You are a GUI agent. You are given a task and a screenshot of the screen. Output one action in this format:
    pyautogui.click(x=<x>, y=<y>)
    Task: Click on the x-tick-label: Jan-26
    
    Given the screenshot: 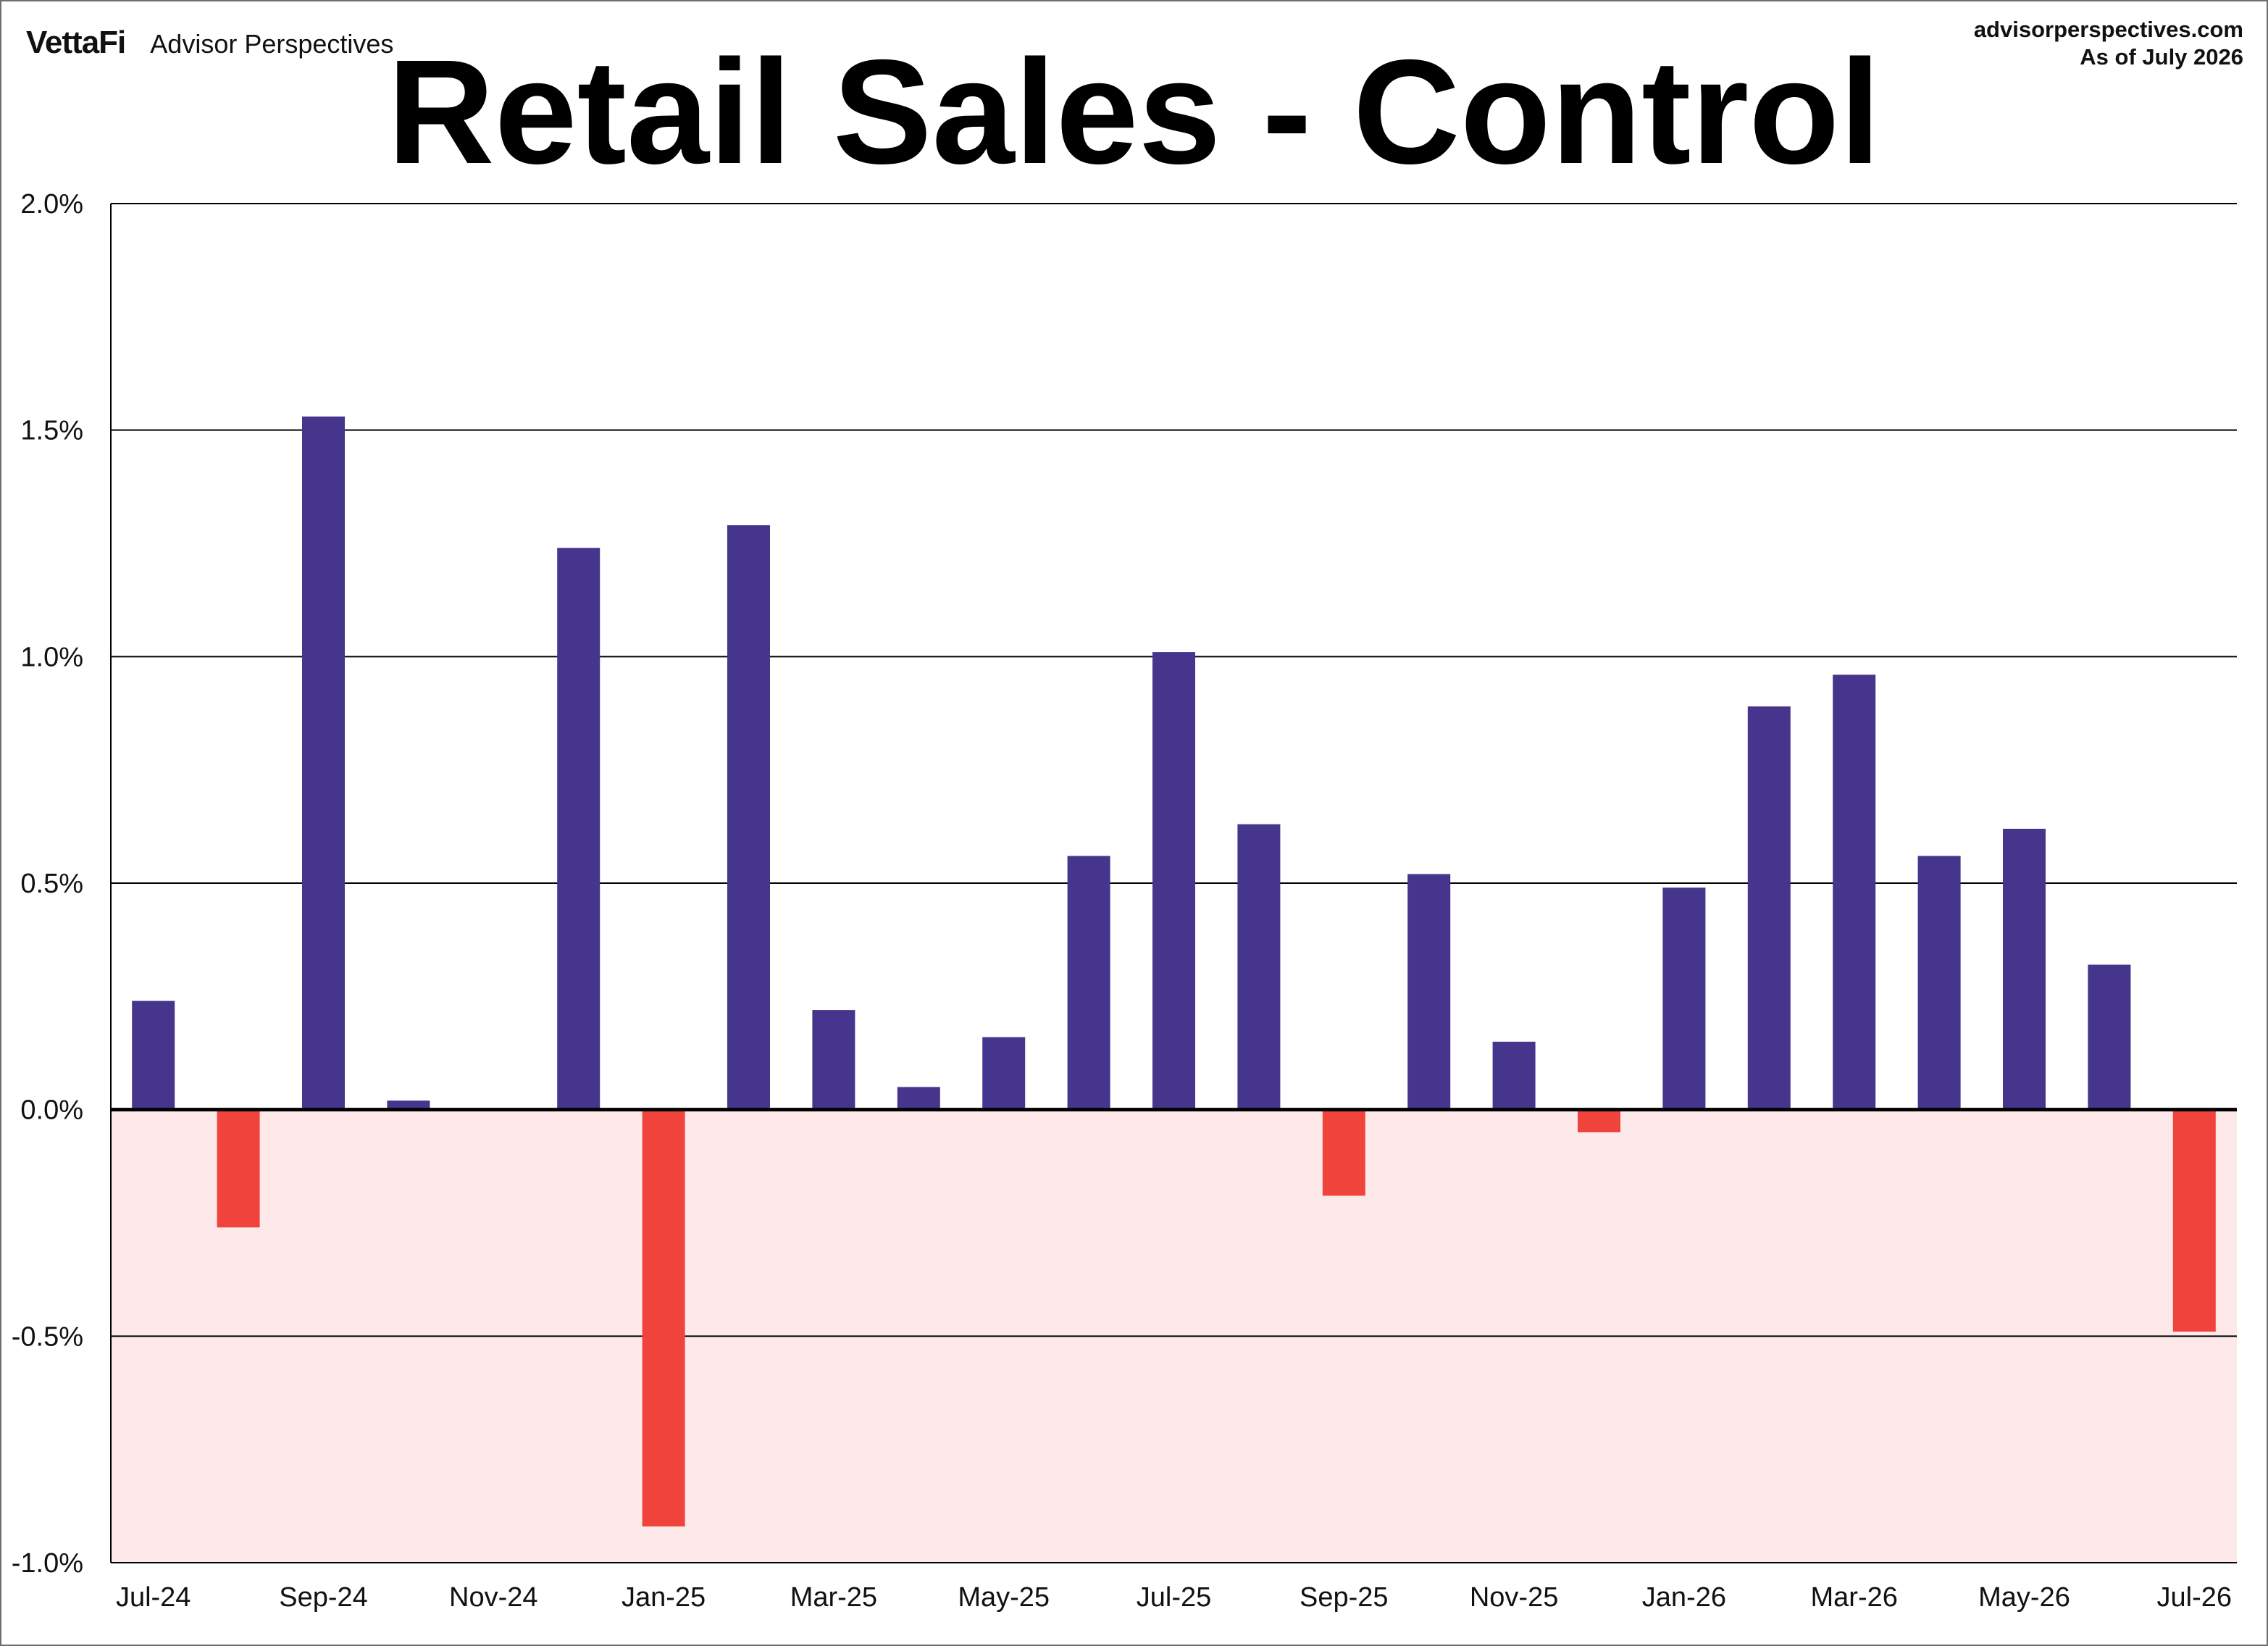 What is the action you would take?
    pyautogui.click(x=1684, y=1597)
    